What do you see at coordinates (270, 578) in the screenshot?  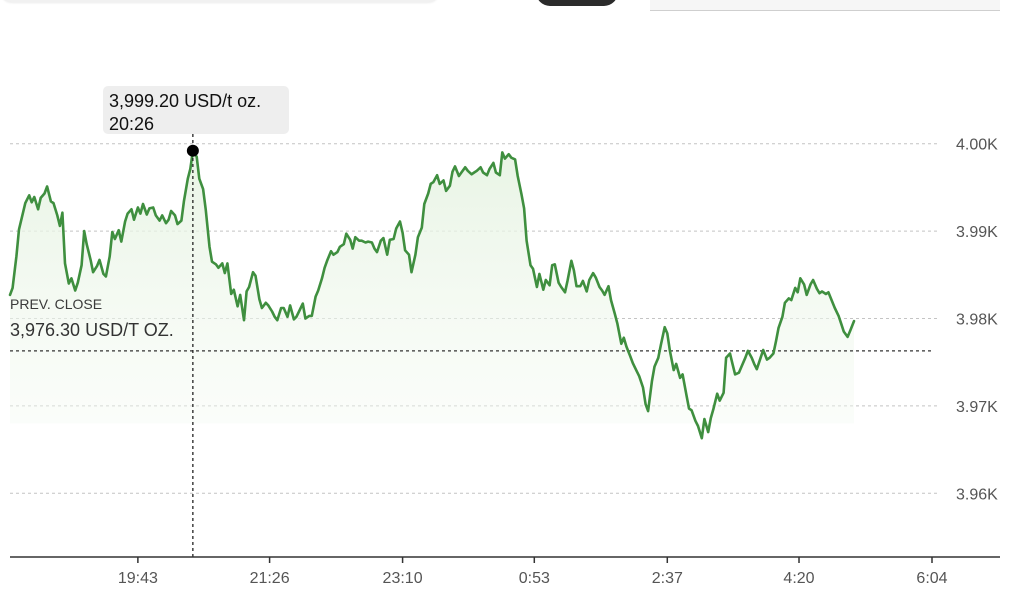 I see `x-tick-label: 21:26` at bounding box center [270, 578].